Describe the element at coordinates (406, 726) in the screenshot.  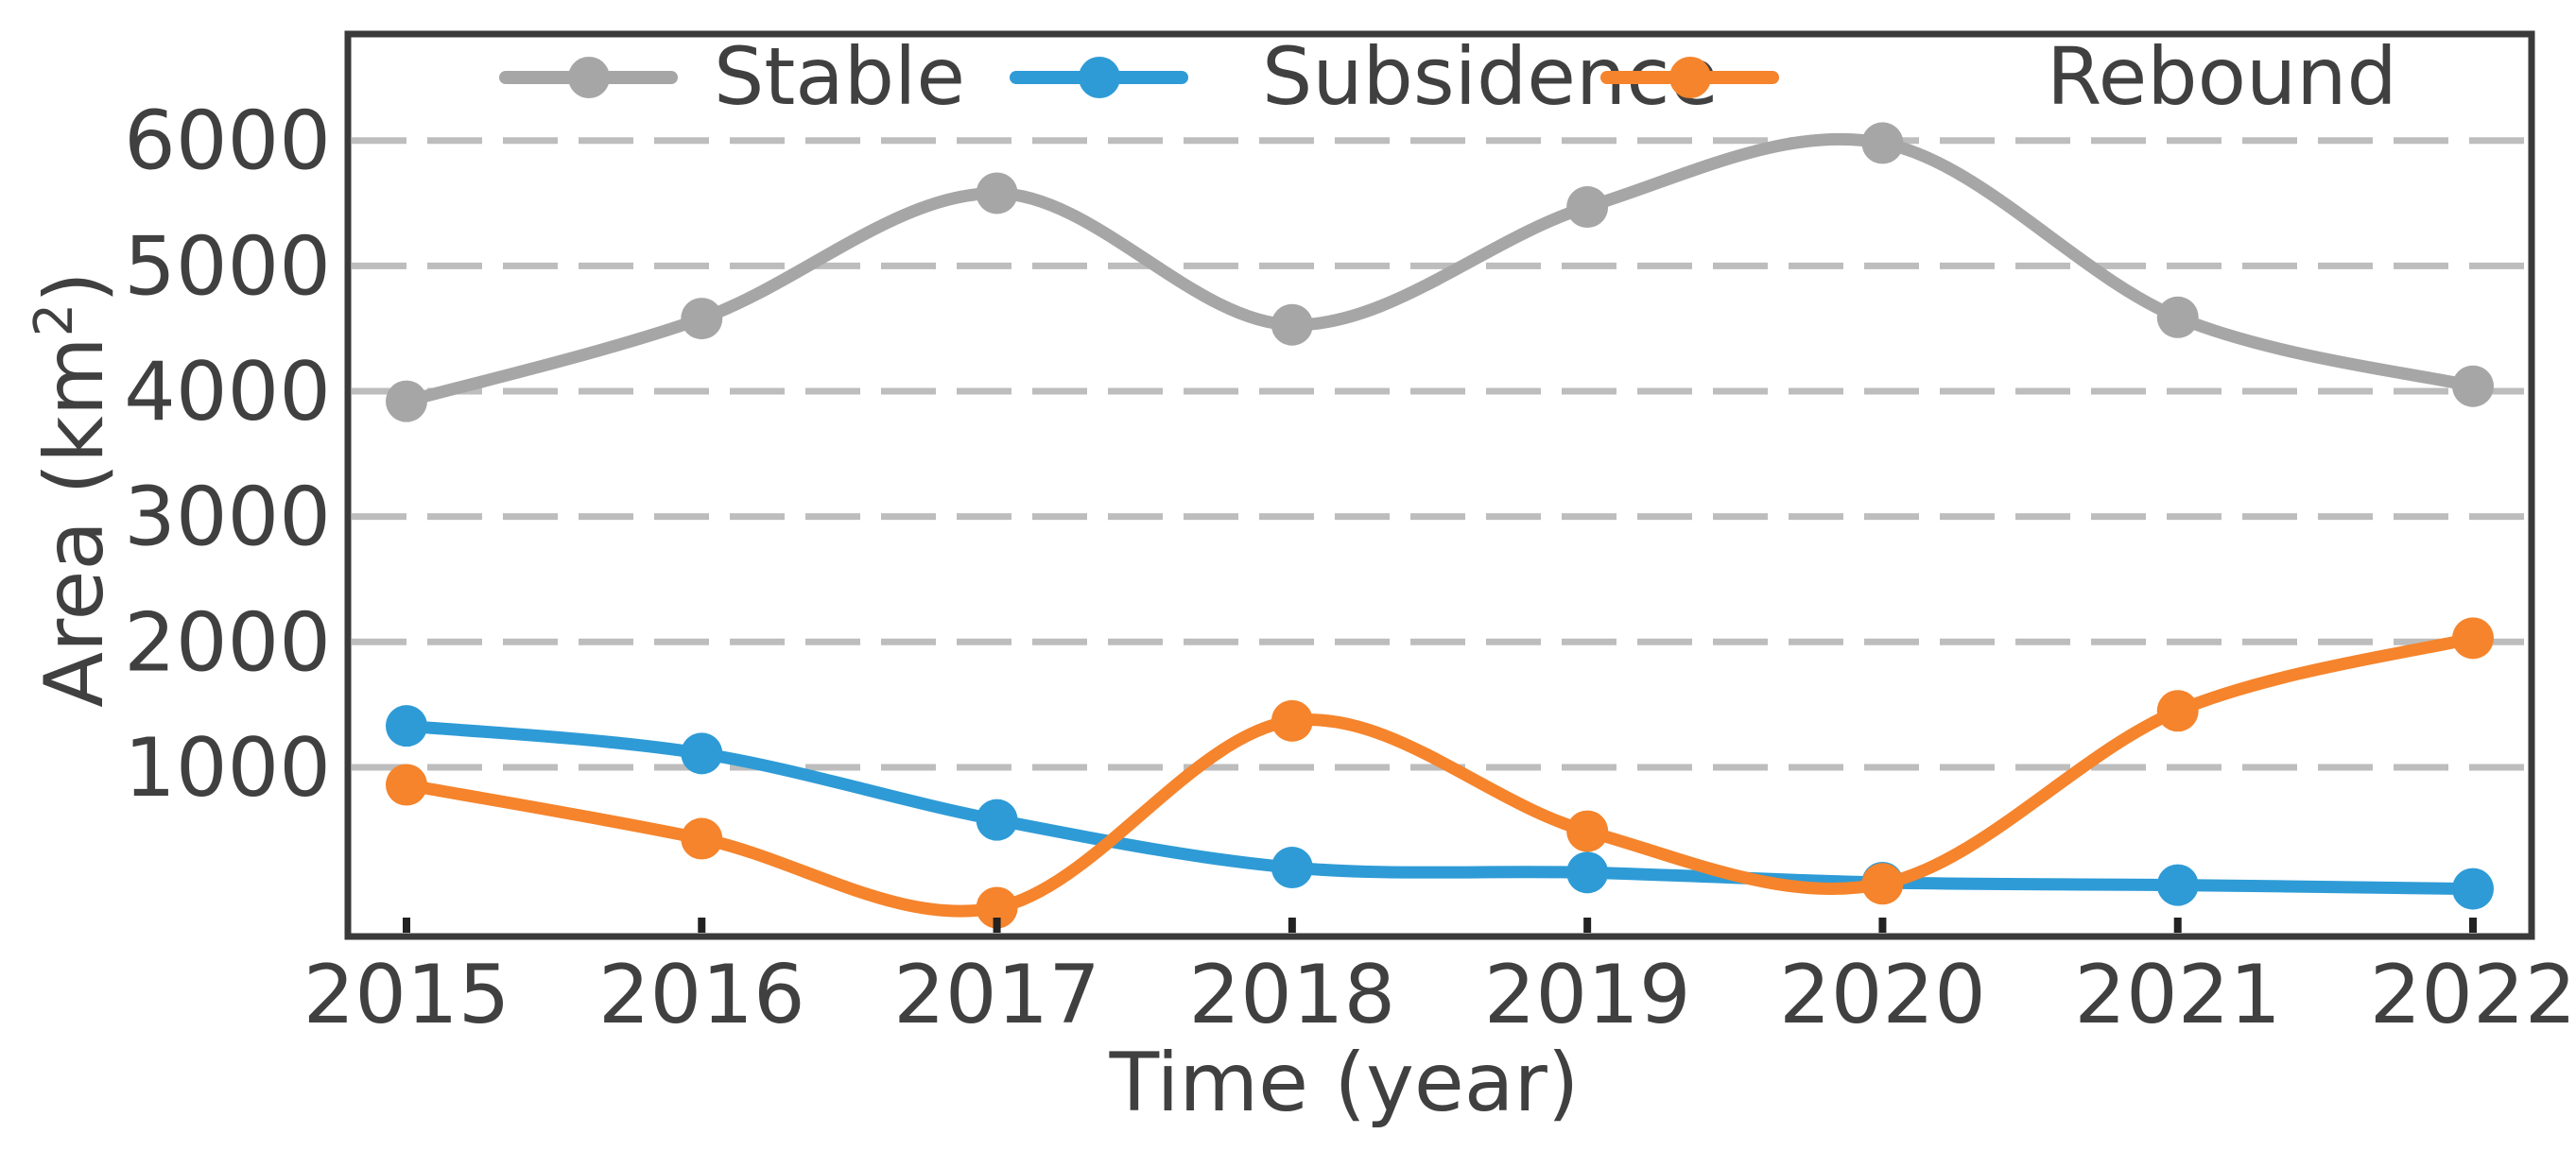
I see `point-subsidence-2015` at that location.